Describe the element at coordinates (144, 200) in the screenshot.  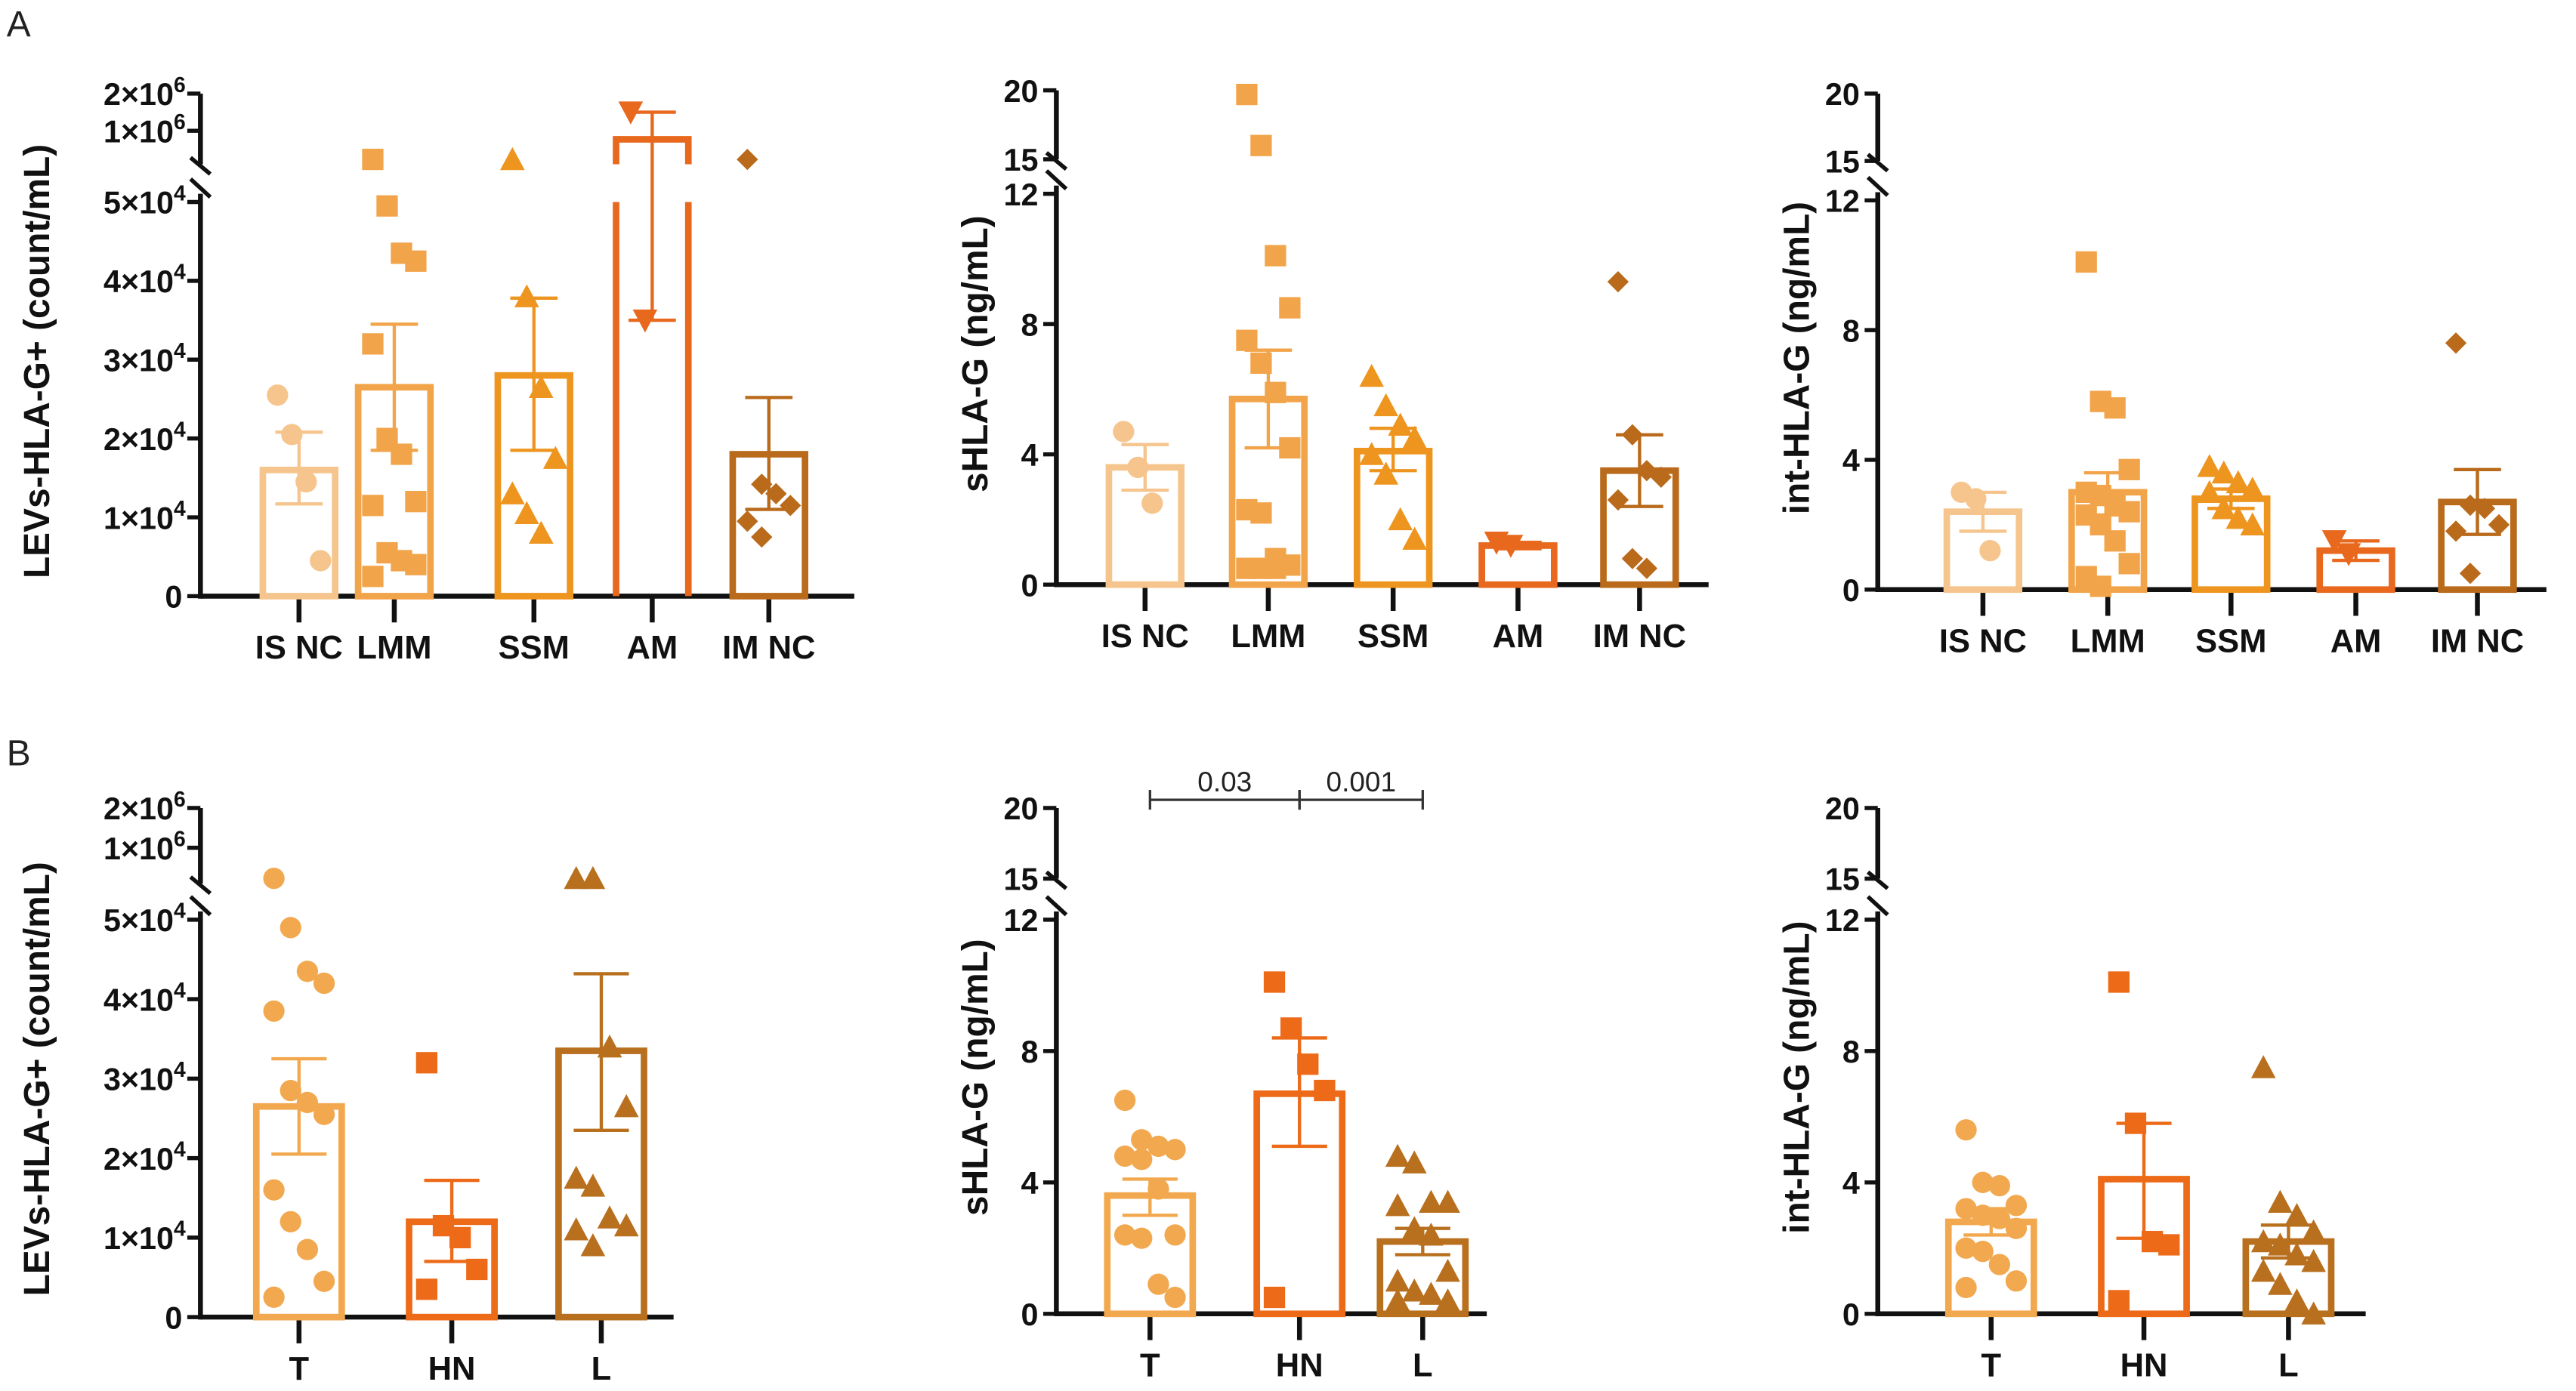
I see `y-tick-label: 5×10⁴` at that location.